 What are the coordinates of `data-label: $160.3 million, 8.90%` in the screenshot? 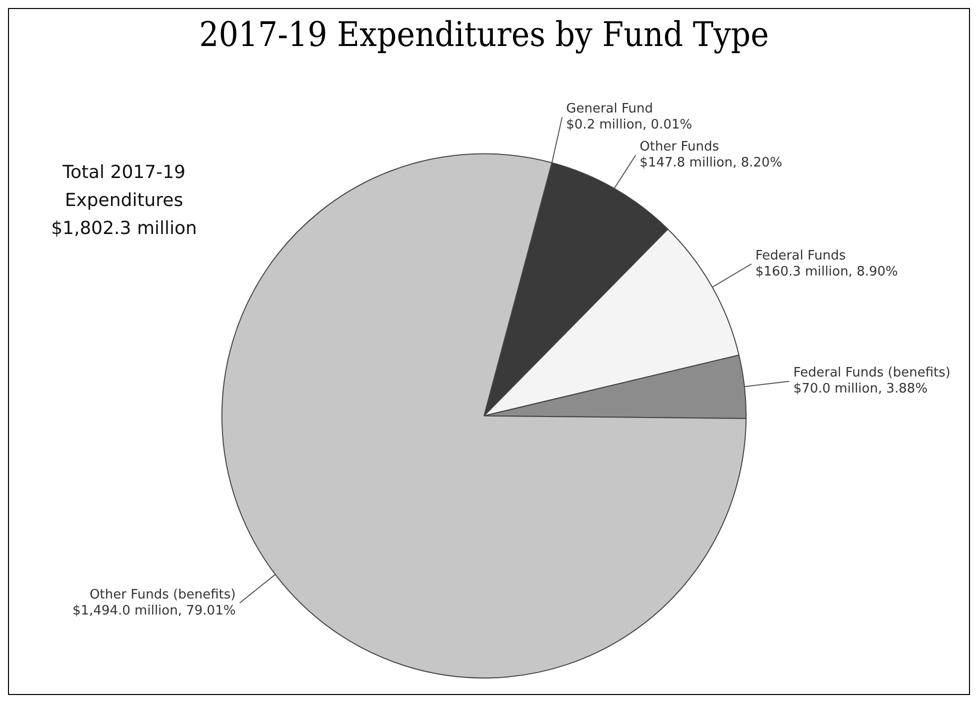 It's located at (826, 272).